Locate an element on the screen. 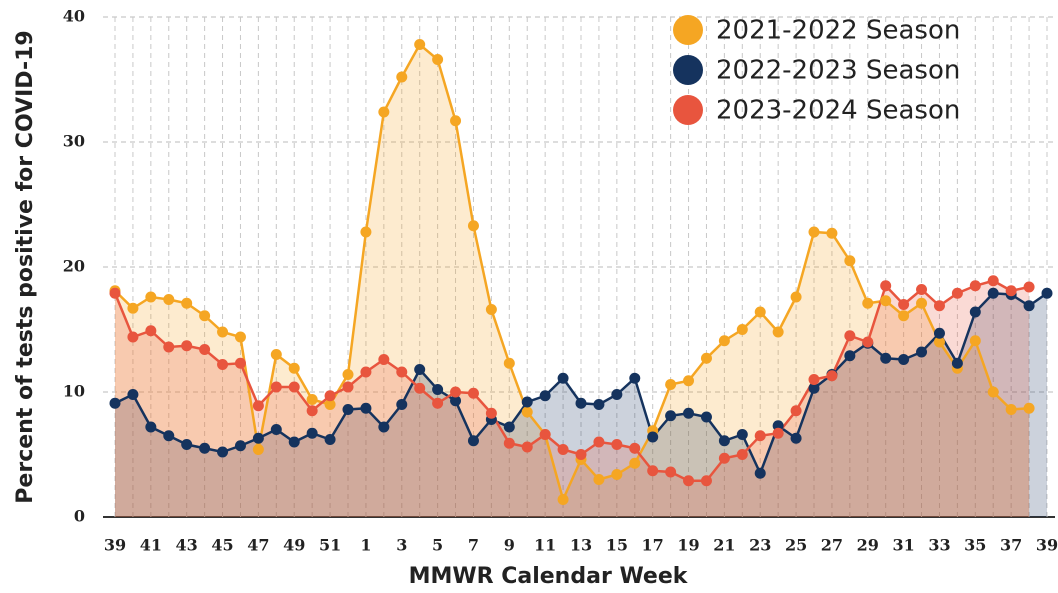 This screenshot has height=593, width=1058. legend-label: 2023-2024 Season is located at coordinates (838, 111).